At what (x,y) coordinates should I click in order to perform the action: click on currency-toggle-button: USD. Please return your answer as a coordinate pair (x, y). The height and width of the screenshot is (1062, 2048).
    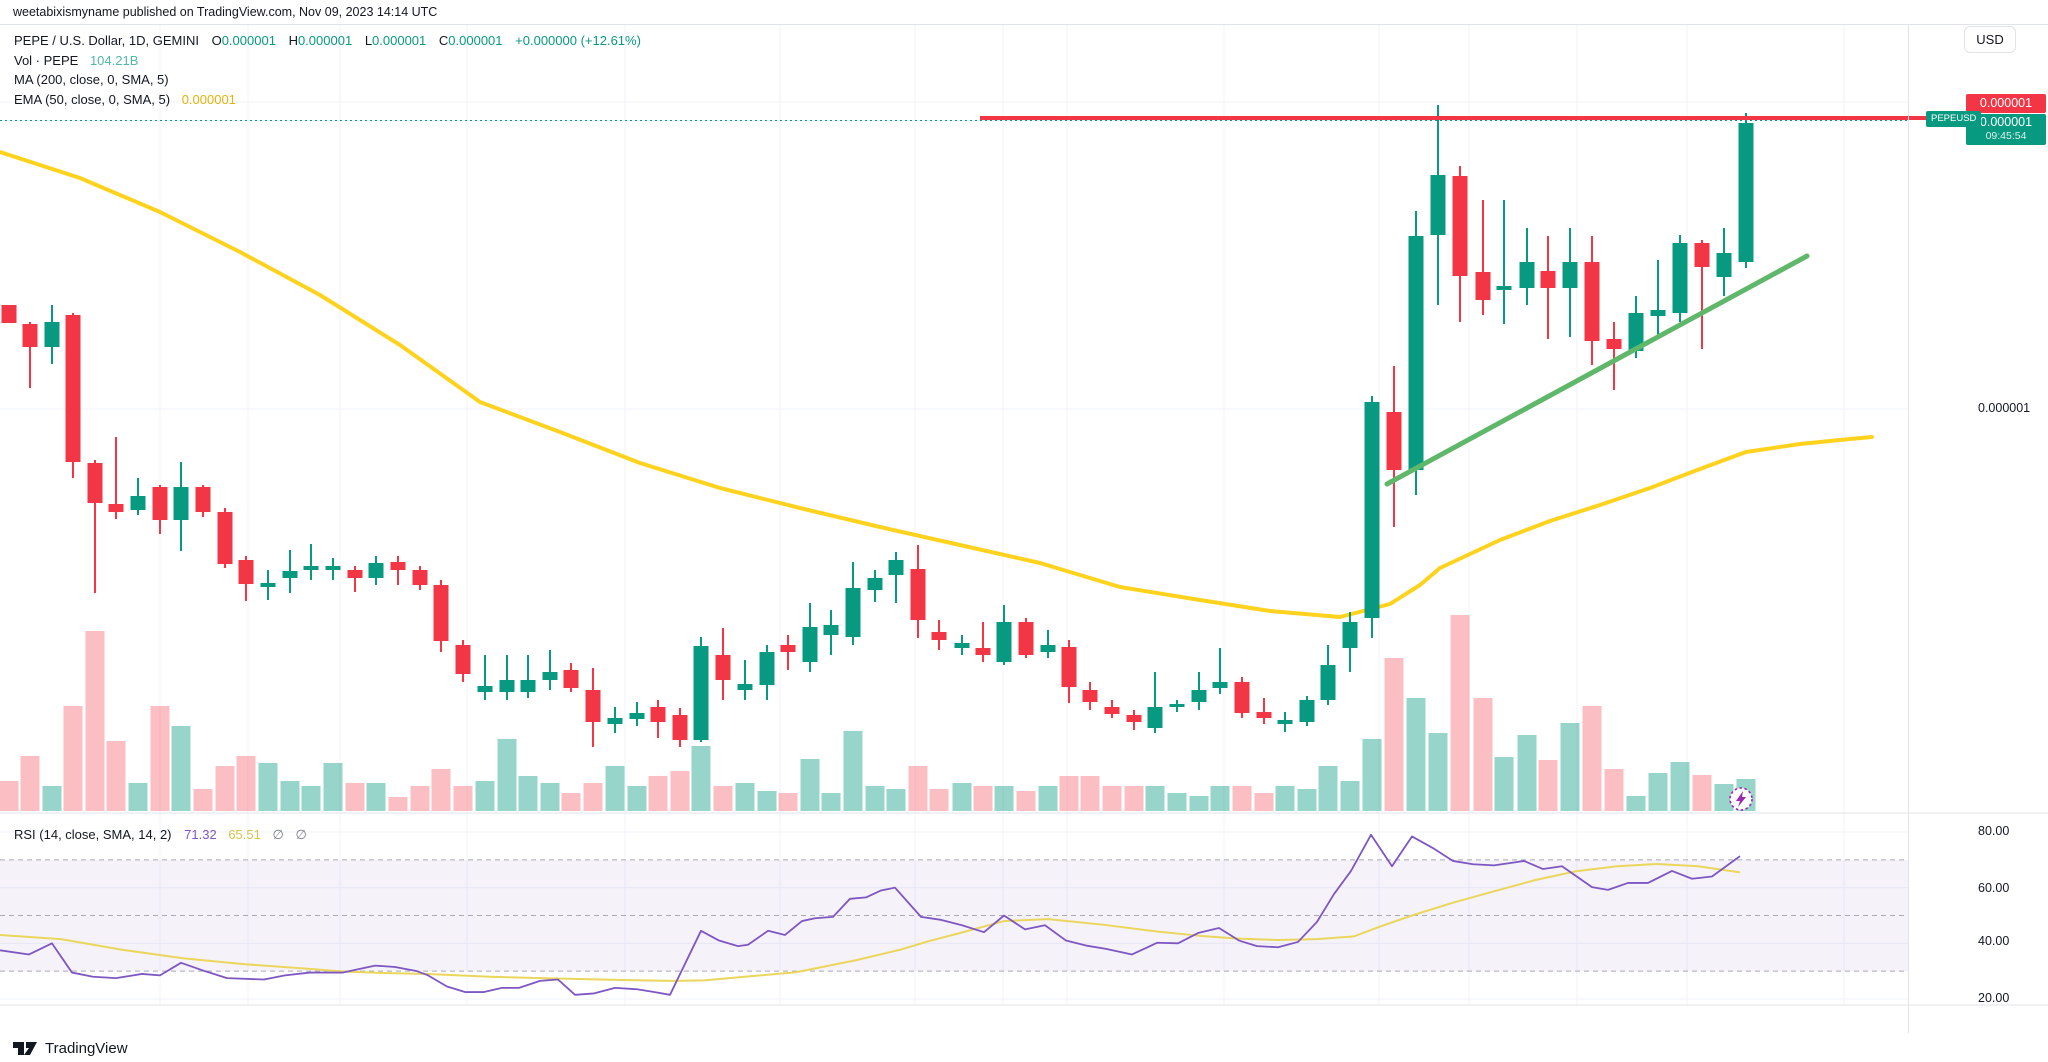
    Looking at the image, I should click on (1990, 39).